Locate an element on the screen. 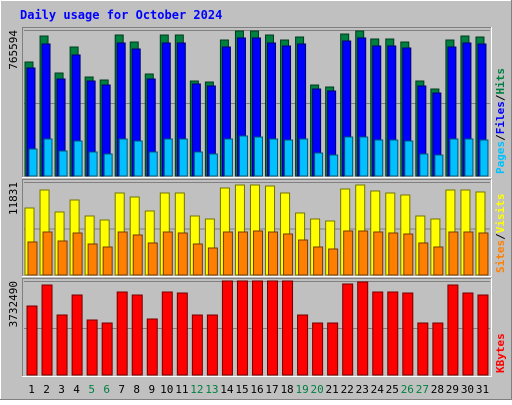 The image size is (512, 405). x-tick-label-day-11: 11 is located at coordinates (181, 389).